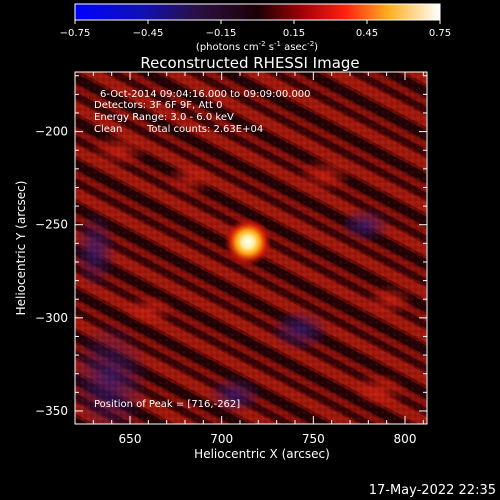  I want to click on y-tick-label: −250, so click(51, 225).